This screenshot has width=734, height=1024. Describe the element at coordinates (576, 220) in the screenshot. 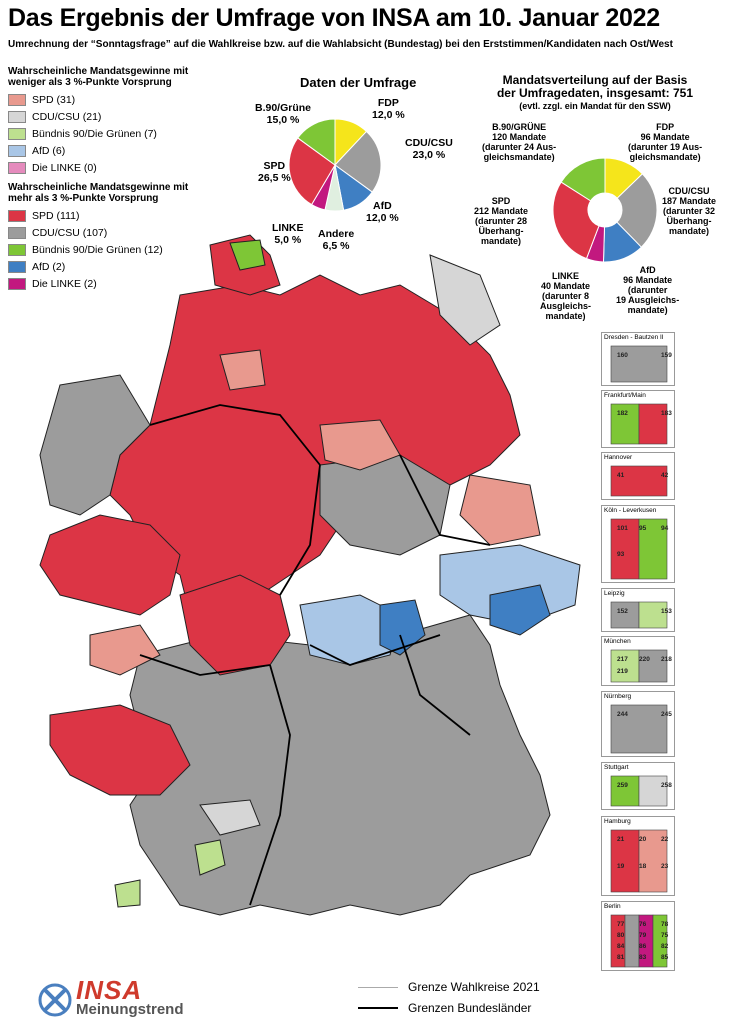

I see `seats-slice-spd` at that location.